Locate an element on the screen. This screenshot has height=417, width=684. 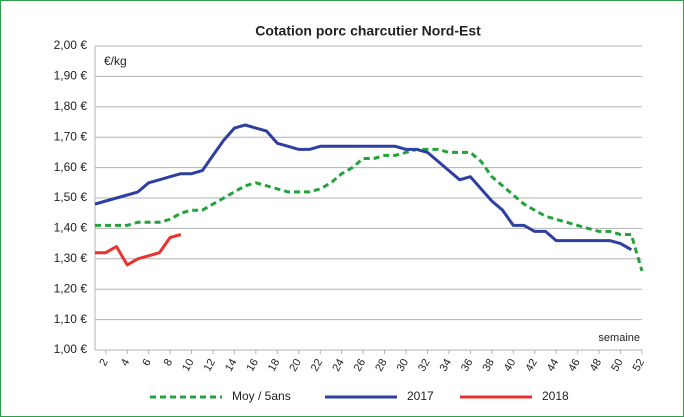
legend-label: 2017 is located at coordinates (420, 396).